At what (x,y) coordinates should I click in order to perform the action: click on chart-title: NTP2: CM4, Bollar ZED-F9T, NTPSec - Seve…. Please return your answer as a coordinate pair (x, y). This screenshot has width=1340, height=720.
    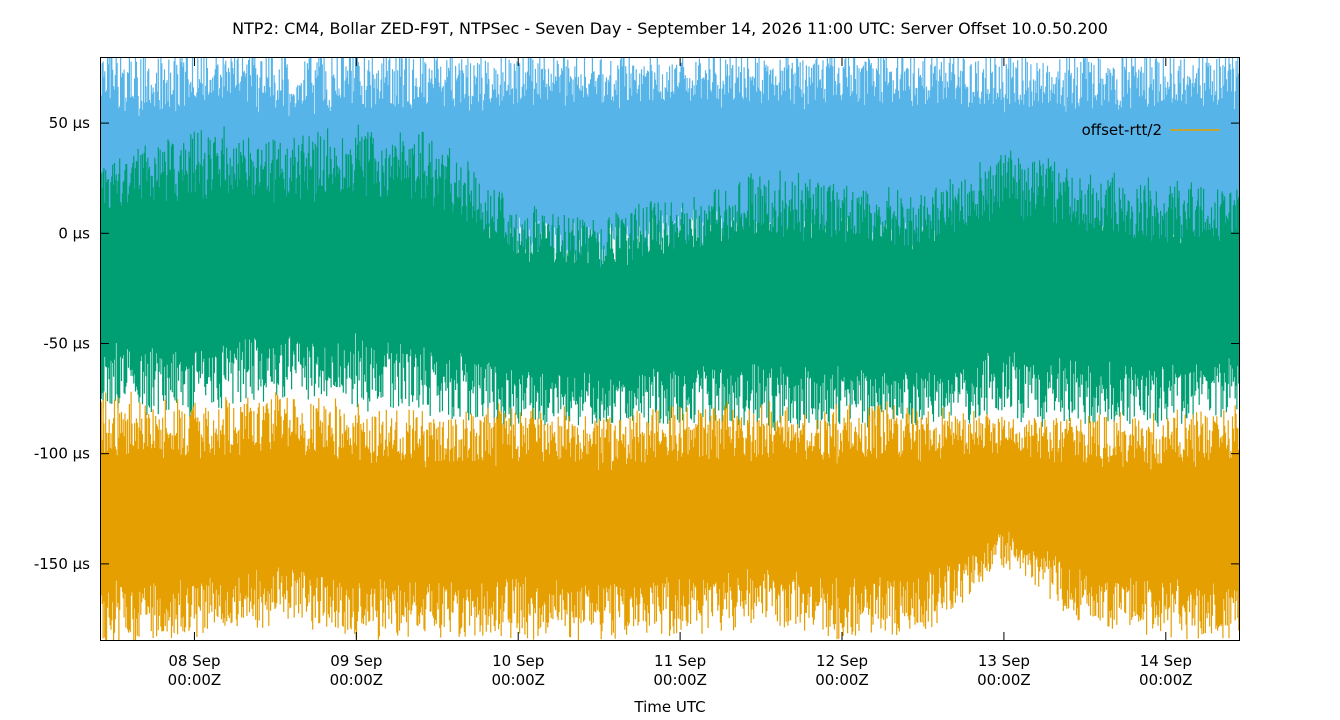
    Looking at the image, I should click on (670, 28).